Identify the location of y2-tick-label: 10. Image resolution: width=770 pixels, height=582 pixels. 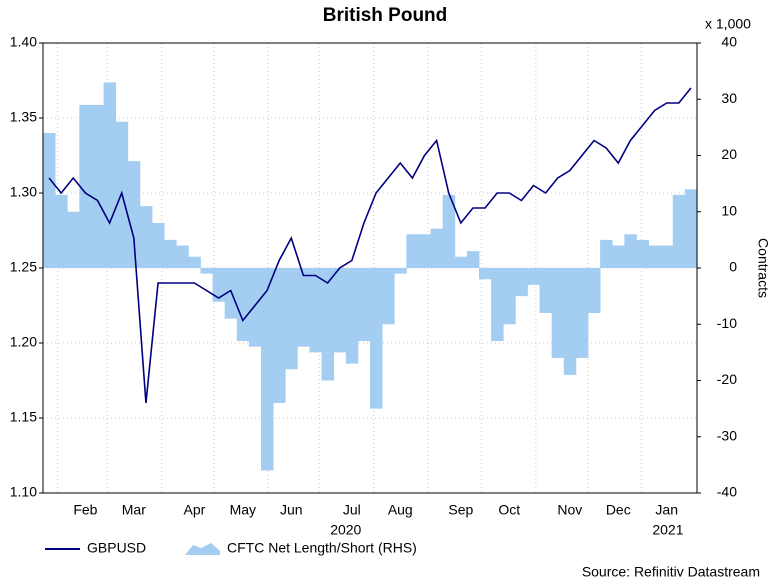
(729, 210).